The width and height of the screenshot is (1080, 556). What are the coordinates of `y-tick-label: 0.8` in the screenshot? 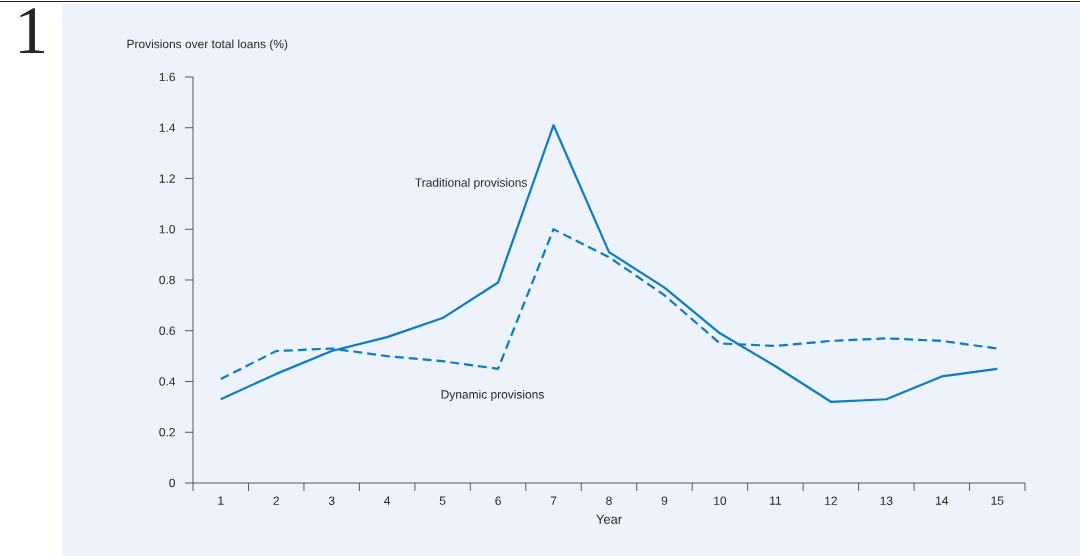 It's located at (167, 280).